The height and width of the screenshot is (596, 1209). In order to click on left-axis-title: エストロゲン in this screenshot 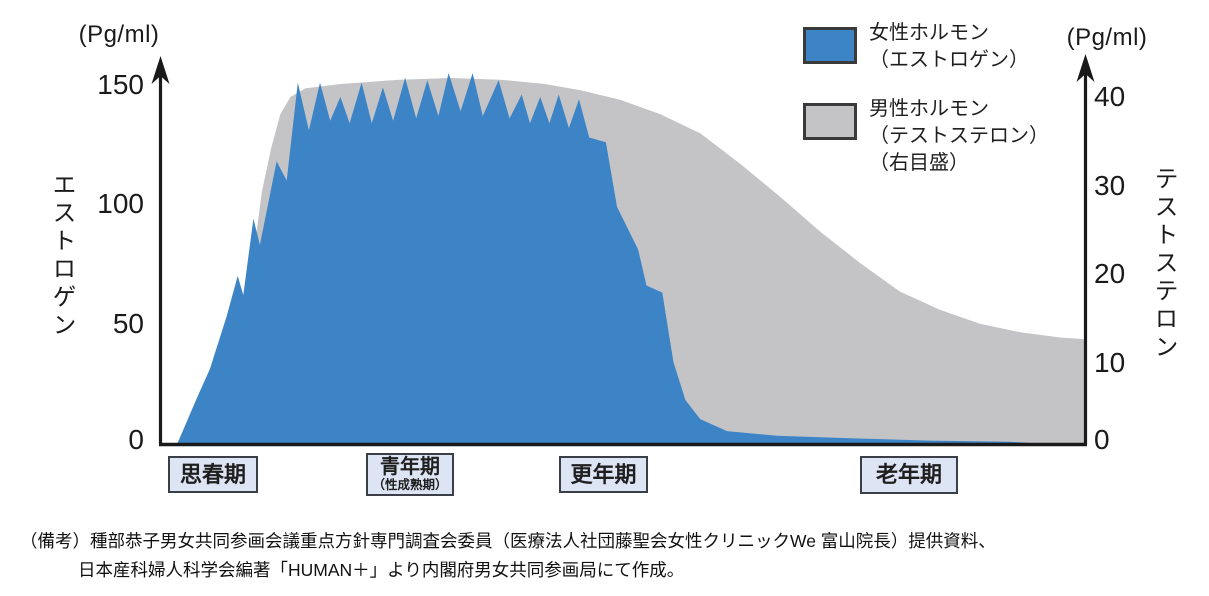, I will do `click(61, 256)`.